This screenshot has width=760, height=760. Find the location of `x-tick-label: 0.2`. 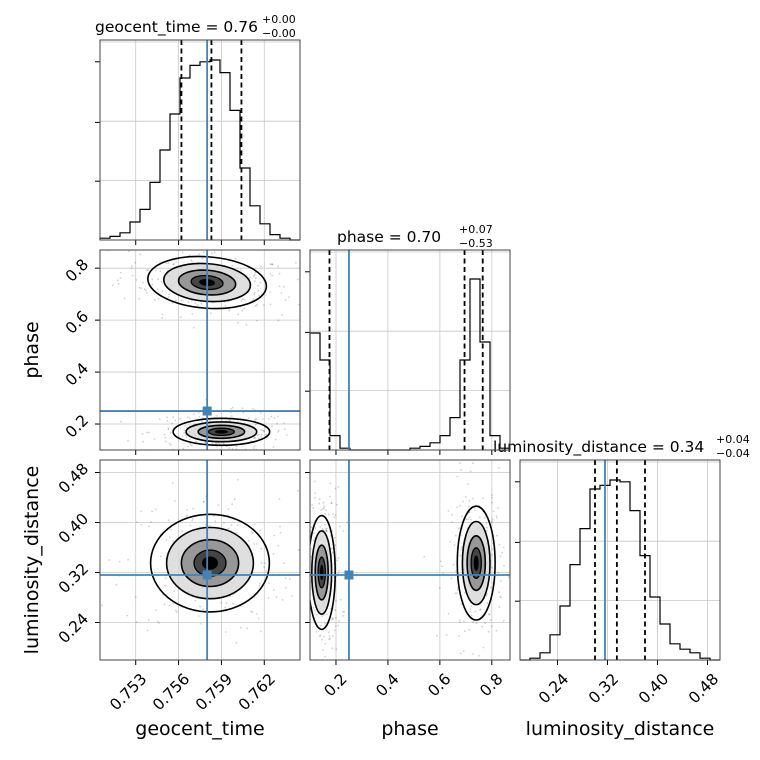

x-tick-label: 0.2 is located at coordinates (336, 685).